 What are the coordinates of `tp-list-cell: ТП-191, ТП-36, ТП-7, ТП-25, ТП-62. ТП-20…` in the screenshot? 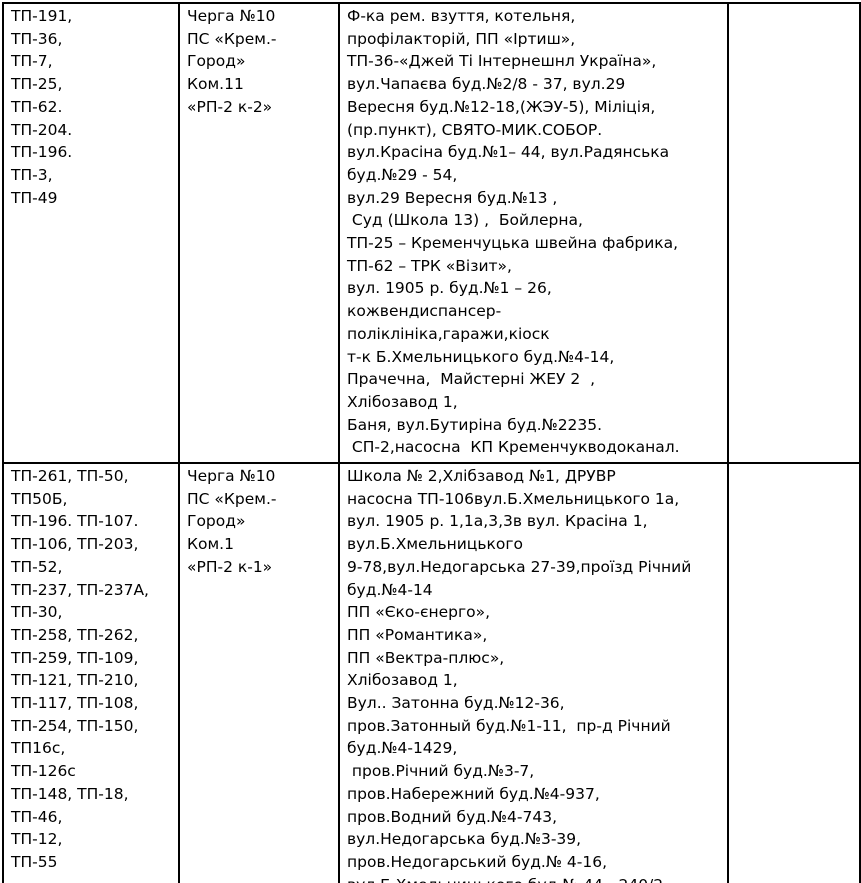 It's located at (91, 233).